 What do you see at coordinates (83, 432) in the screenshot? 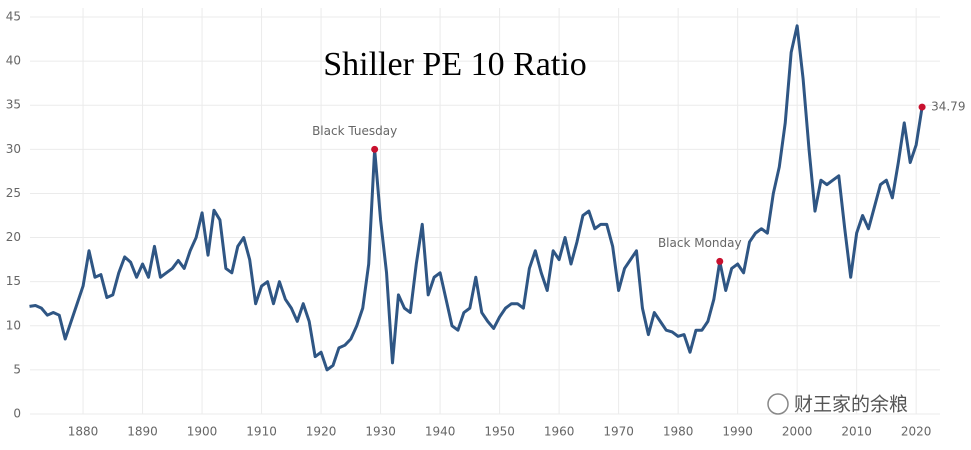
I see `x-tick-label: 1880` at bounding box center [83, 432].